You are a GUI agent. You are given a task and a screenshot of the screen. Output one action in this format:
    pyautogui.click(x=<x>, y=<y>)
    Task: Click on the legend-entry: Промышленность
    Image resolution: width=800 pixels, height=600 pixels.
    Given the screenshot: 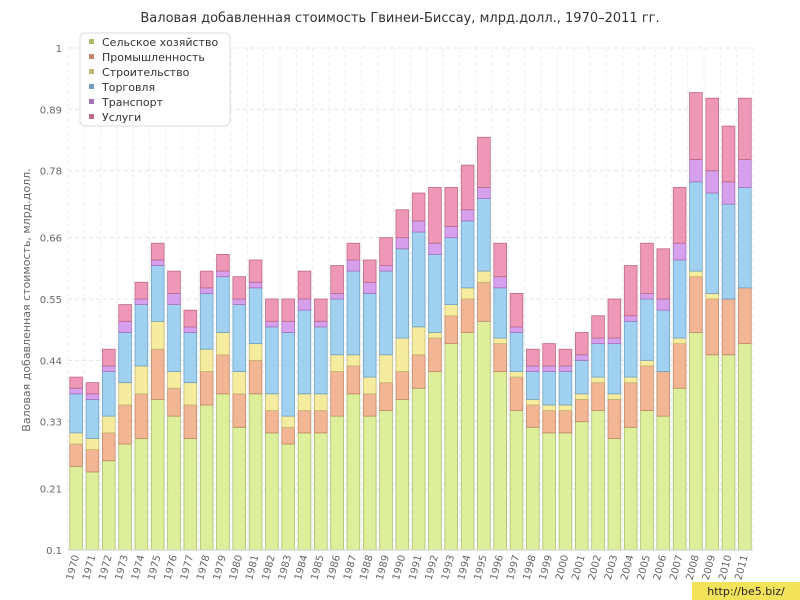 What is the action you would take?
    pyautogui.click(x=153, y=57)
    